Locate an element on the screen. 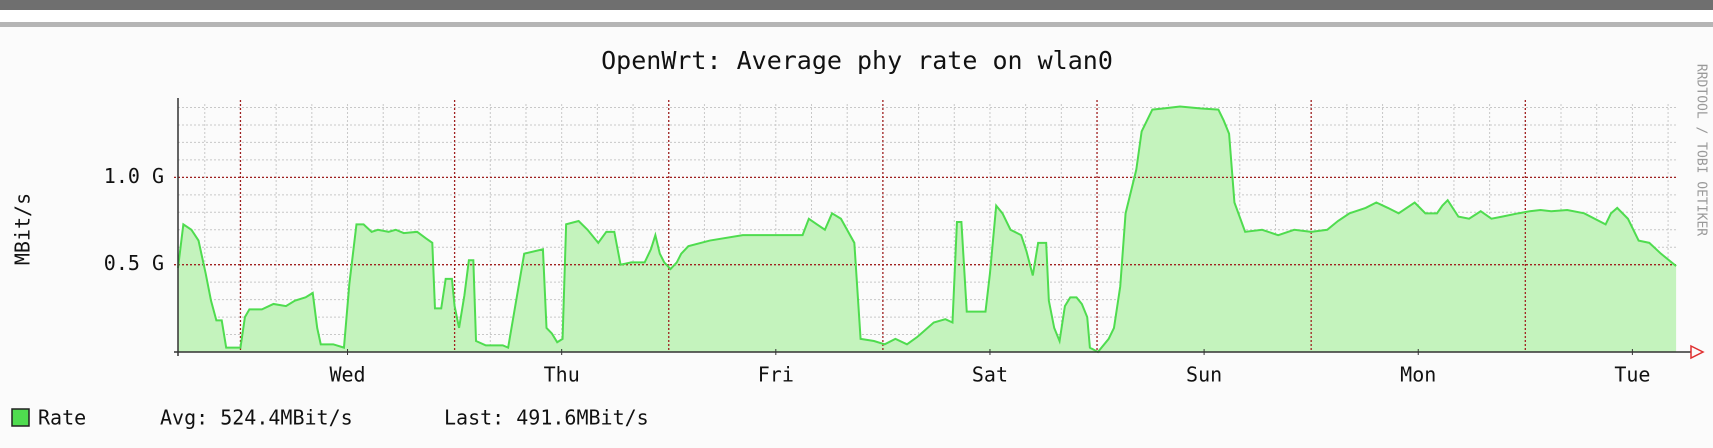 The height and width of the screenshot is (448, 1713). x-tick-label: Sat is located at coordinates (990, 375).